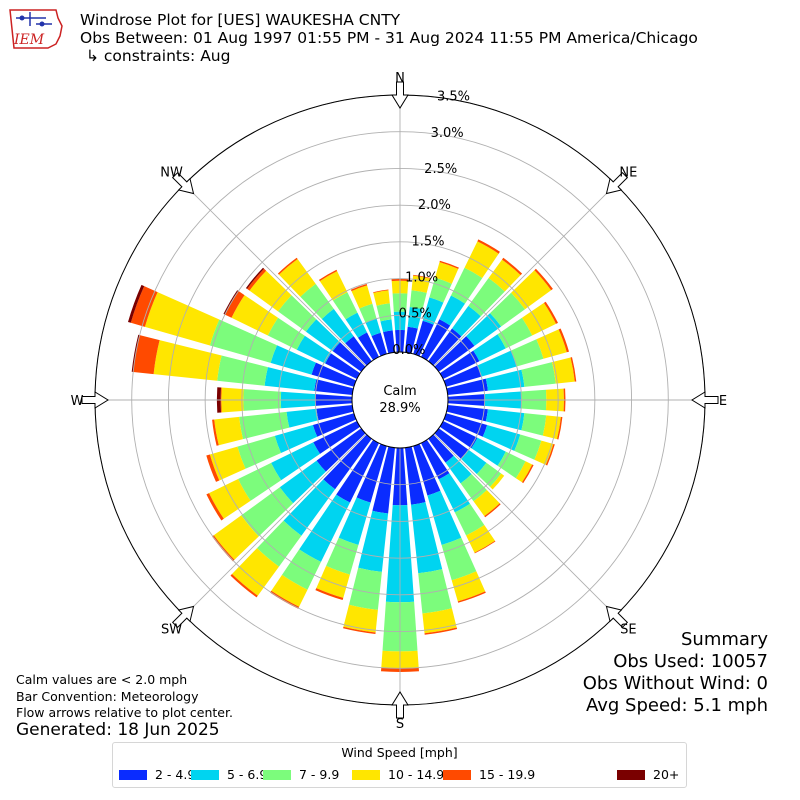 This screenshot has width=800, height=800. What do you see at coordinates (247, 774) in the screenshot?
I see `legend-label: 5 - 6.9` at bounding box center [247, 774].